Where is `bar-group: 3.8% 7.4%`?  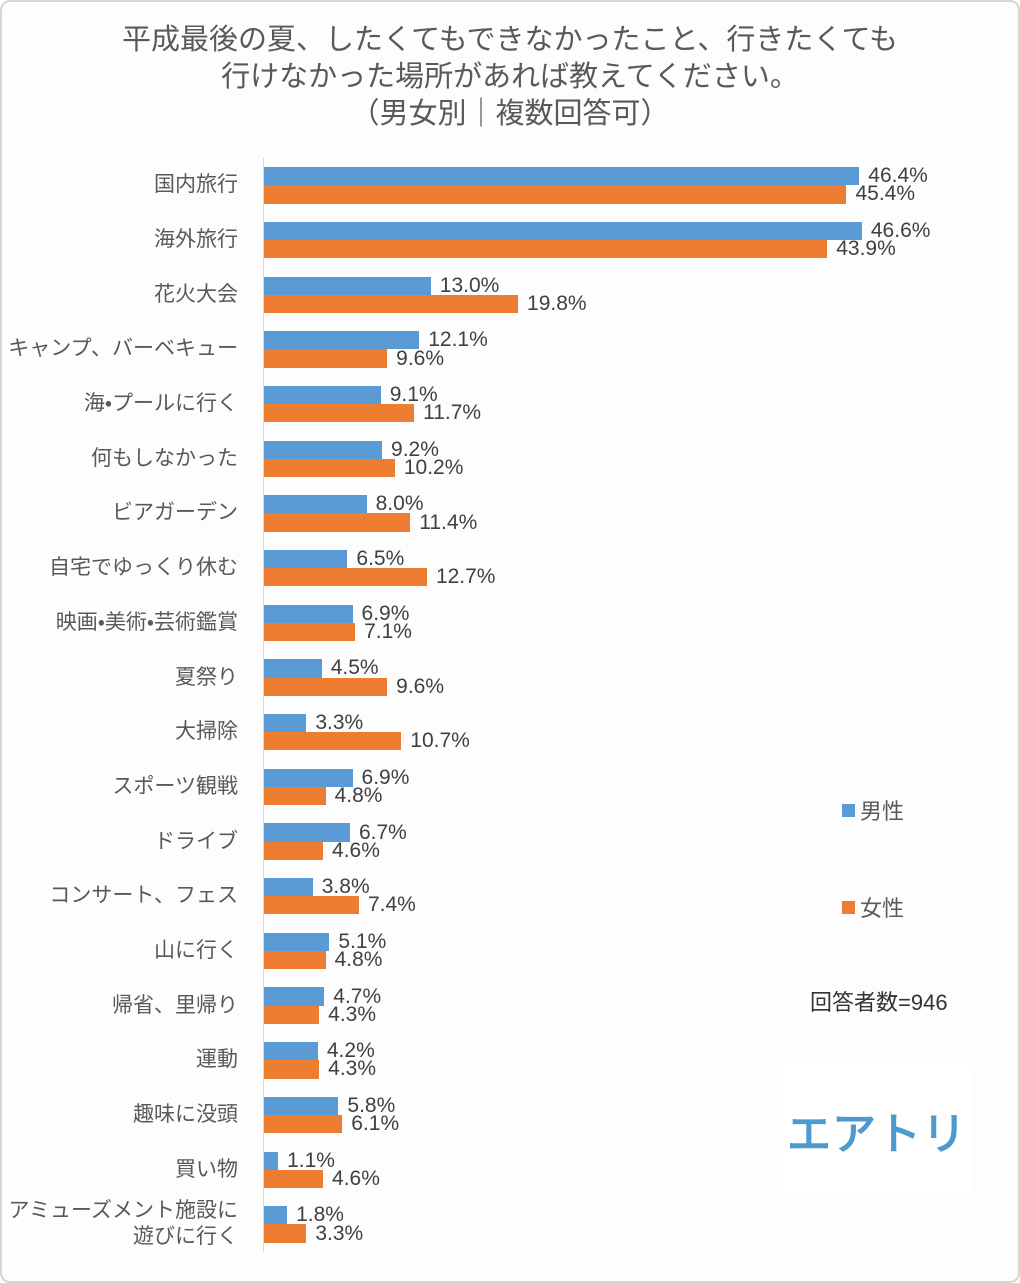 bar-group: 3.8% 7.4% is located at coordinates (340, 896).